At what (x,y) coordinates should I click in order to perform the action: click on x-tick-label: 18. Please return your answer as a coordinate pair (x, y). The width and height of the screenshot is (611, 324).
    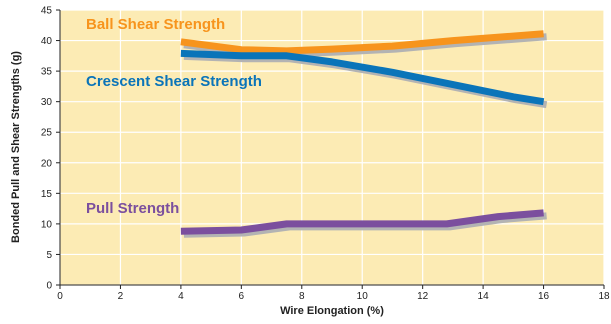
    Looking at the image, I should click on (604, 296).